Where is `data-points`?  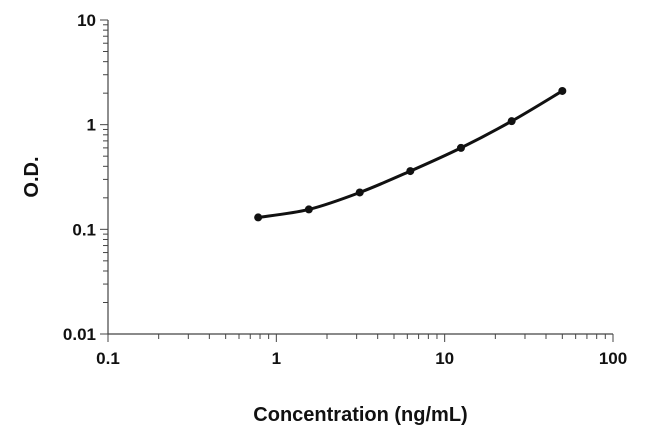 data-points is located at coordinates (410, 154).